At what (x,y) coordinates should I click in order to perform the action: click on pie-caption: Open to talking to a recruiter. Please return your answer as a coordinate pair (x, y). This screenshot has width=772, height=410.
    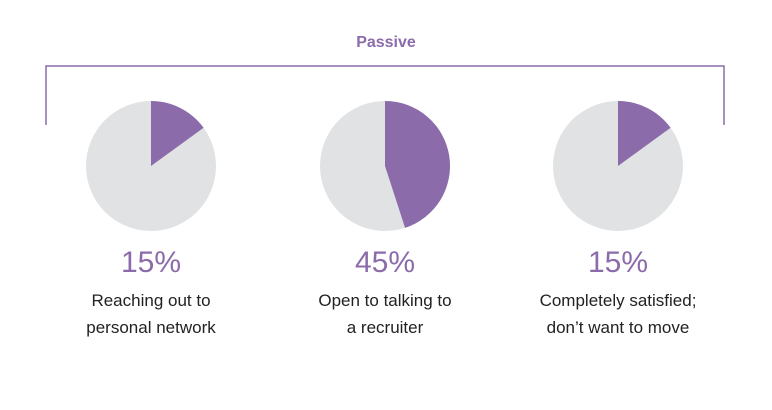
    Looking at the image, I should click on (385, 314).